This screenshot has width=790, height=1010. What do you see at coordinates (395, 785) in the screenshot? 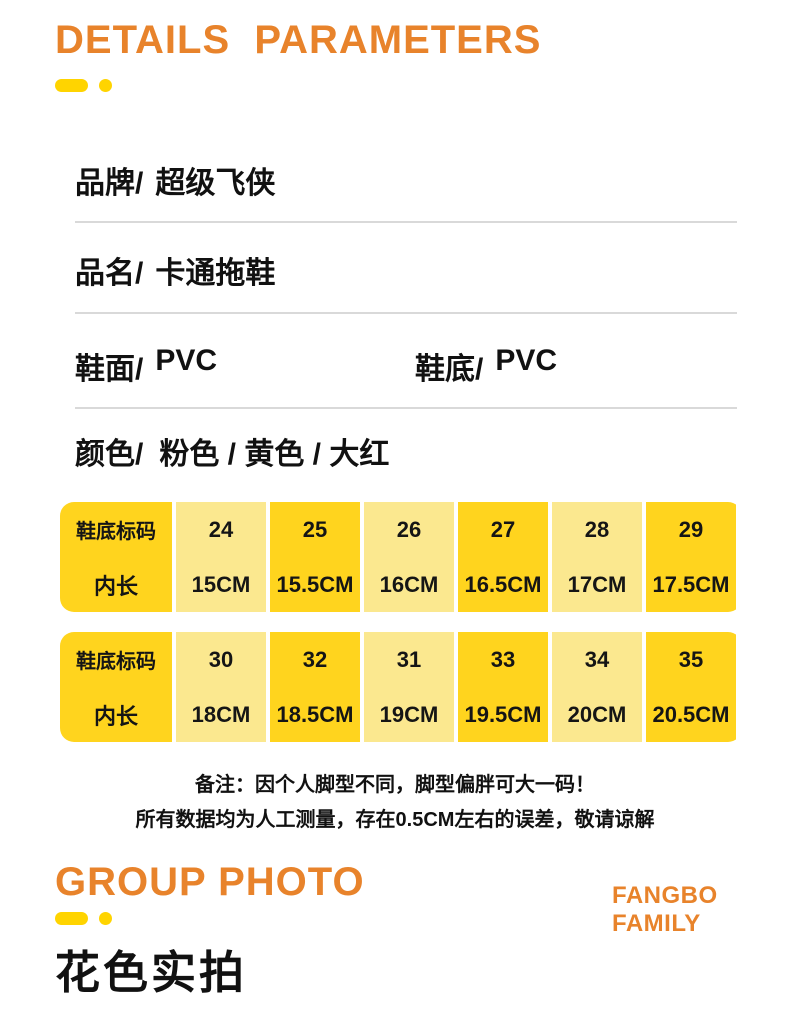
I see `note-line-1: 备注：因个人脚型不同，脚型偏胖可大一码！` at bounding box center [395, 785].